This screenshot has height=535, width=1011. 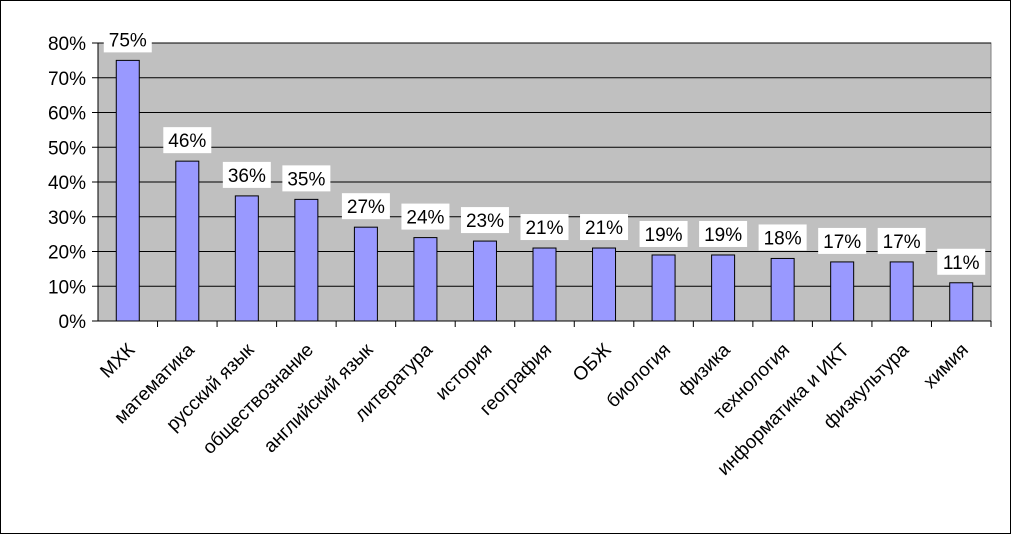 I want to click on data-label: 46%, so click(x=187, y=141).